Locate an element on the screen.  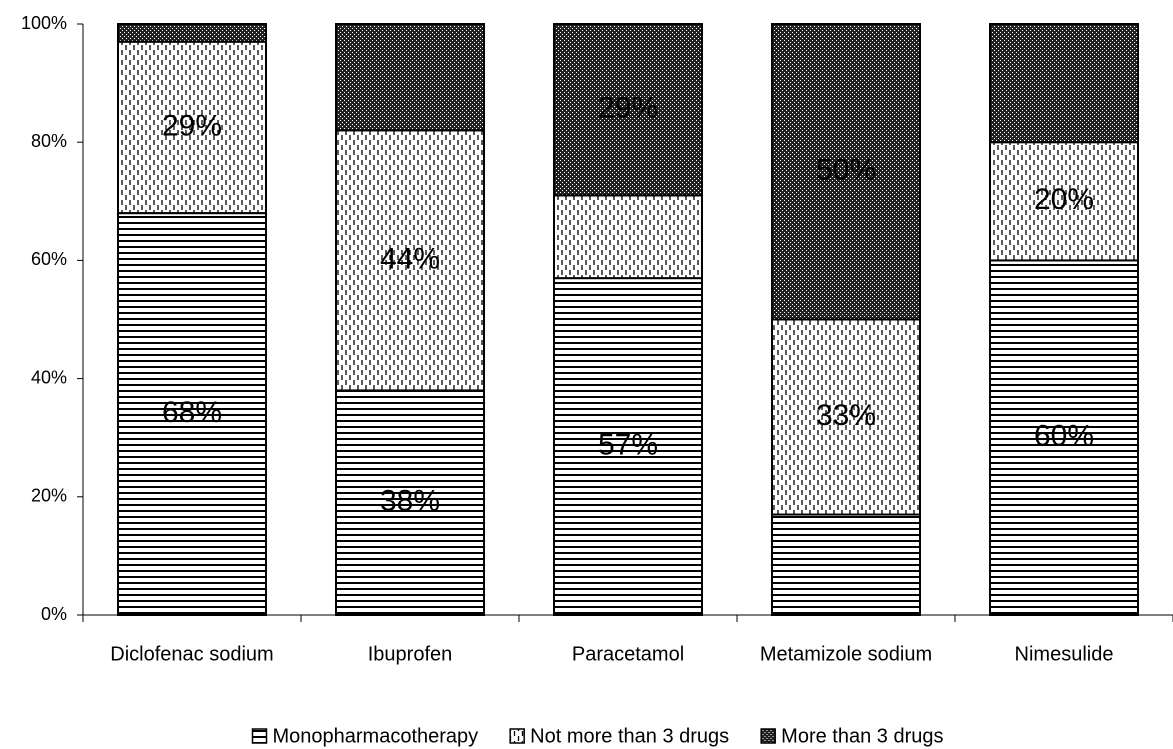
legend-label: Not more than 3 drugs is located at coordinates (629, 736).